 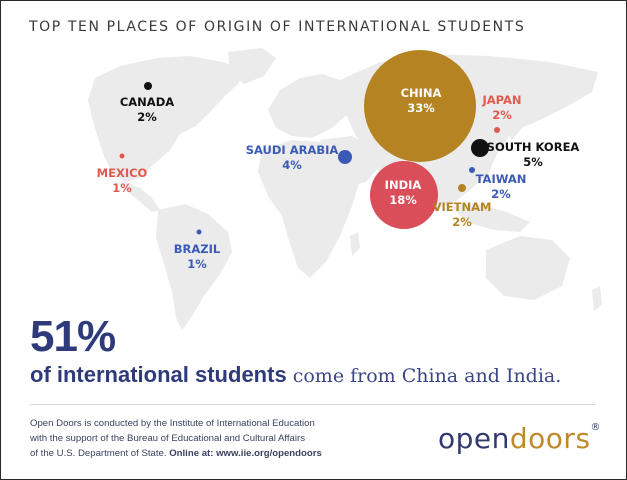 What do you see at coordinates (292, 150) in the screenshot?
I see `label-saudi-arabia-name: SAUDI ARABIA` at bounding box center [292, 150].